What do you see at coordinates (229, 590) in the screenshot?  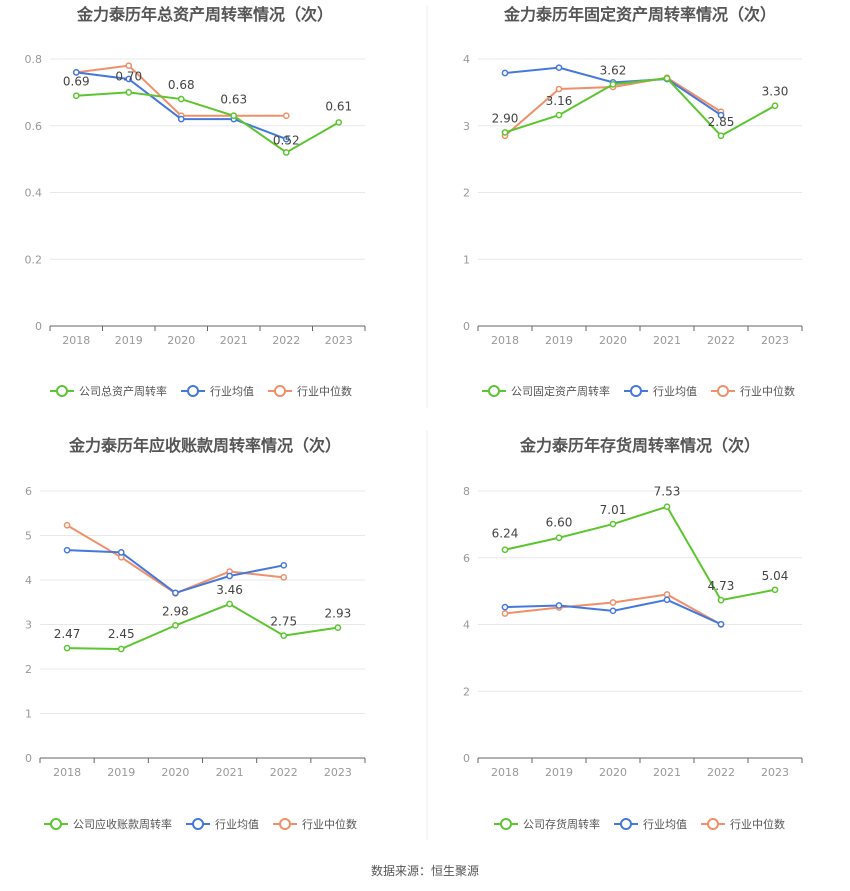 I see `data-label: 3.46` at bounding box center [229, 590].